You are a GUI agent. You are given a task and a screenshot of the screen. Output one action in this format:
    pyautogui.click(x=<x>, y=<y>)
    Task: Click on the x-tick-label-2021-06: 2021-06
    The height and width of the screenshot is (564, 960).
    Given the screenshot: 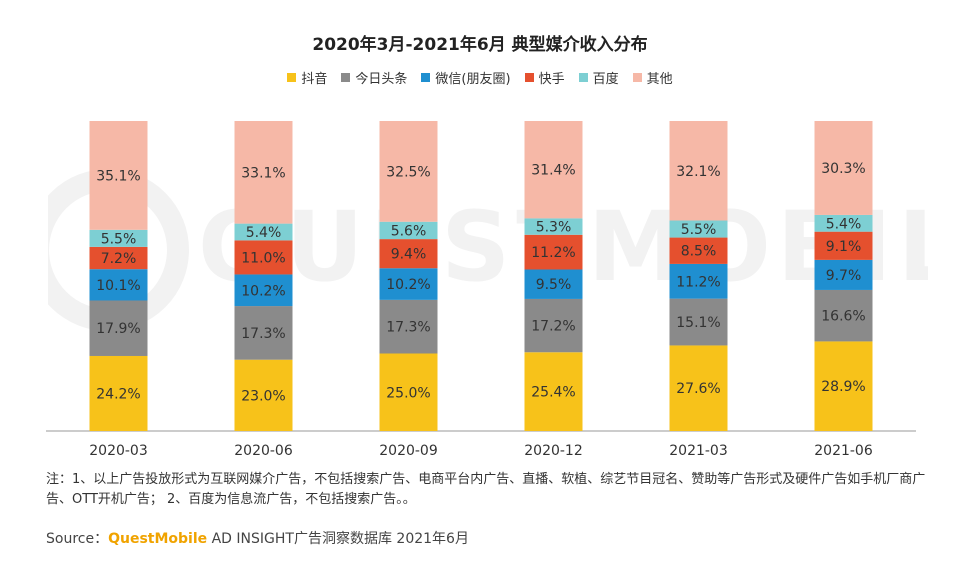 What is the action you would take?
    pyautogui.click(x=843, y=451)
    